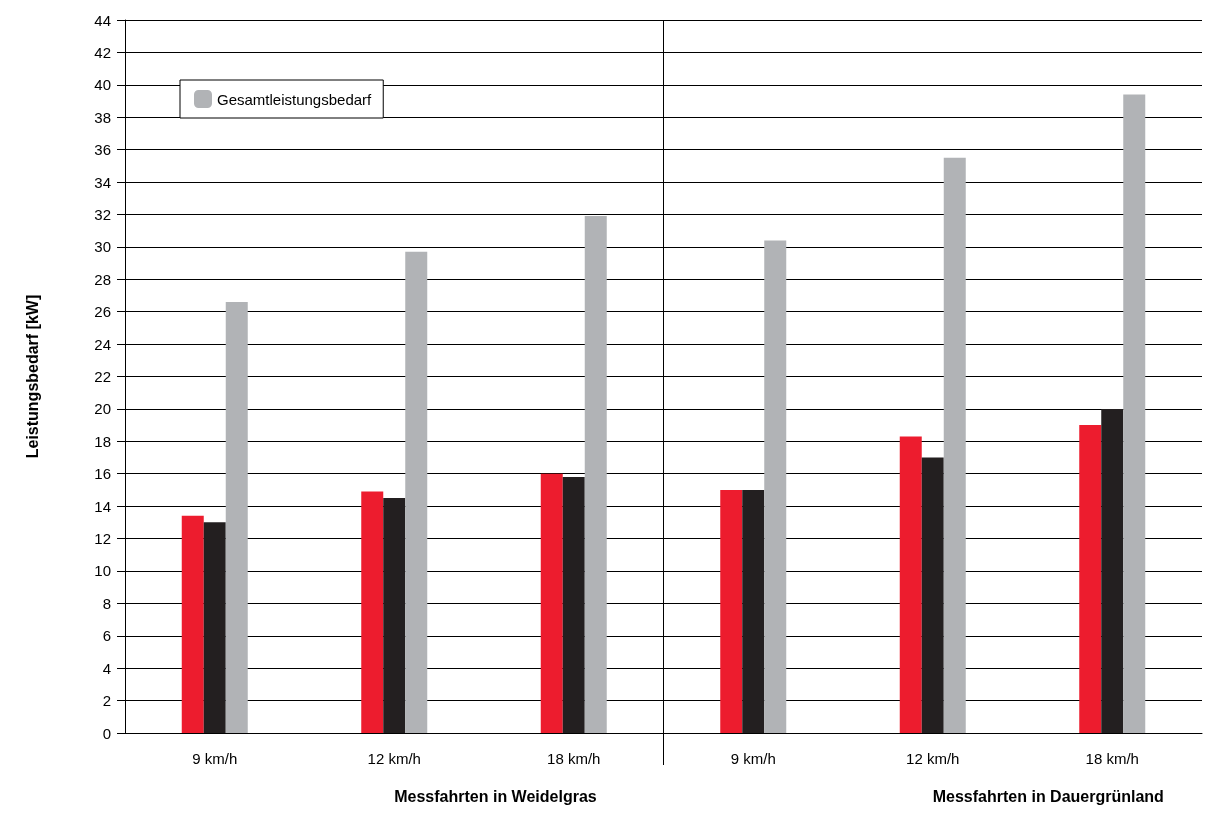 Image resolution: width=1206 pixels, height=814 pixels. Describe the element at coordinates (102, 539) in the screenshot. I see `y-tick-label: 12` at that location.